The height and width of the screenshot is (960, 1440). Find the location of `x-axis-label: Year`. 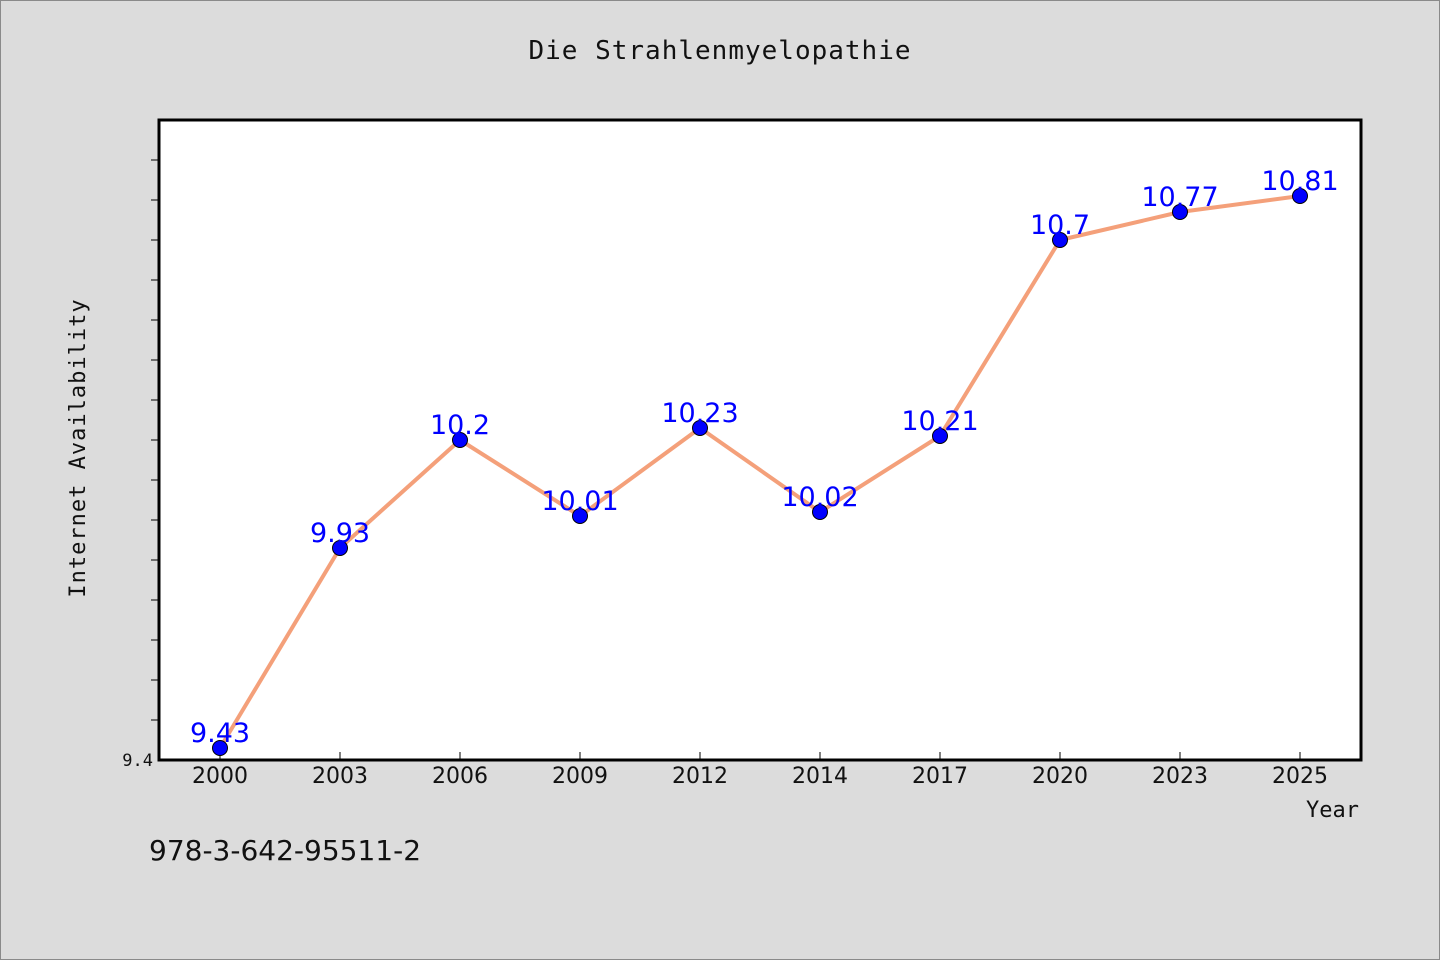

x-axis-label: Year is located at coordinates (1332, 810).